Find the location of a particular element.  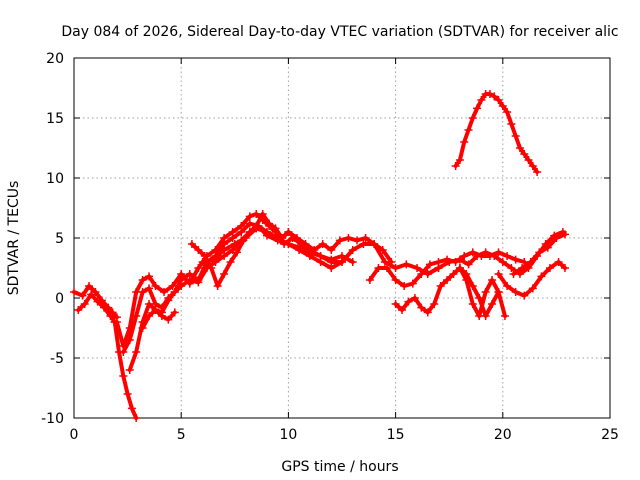

x-tick-label: 5 is located at coordinates (181, 435).